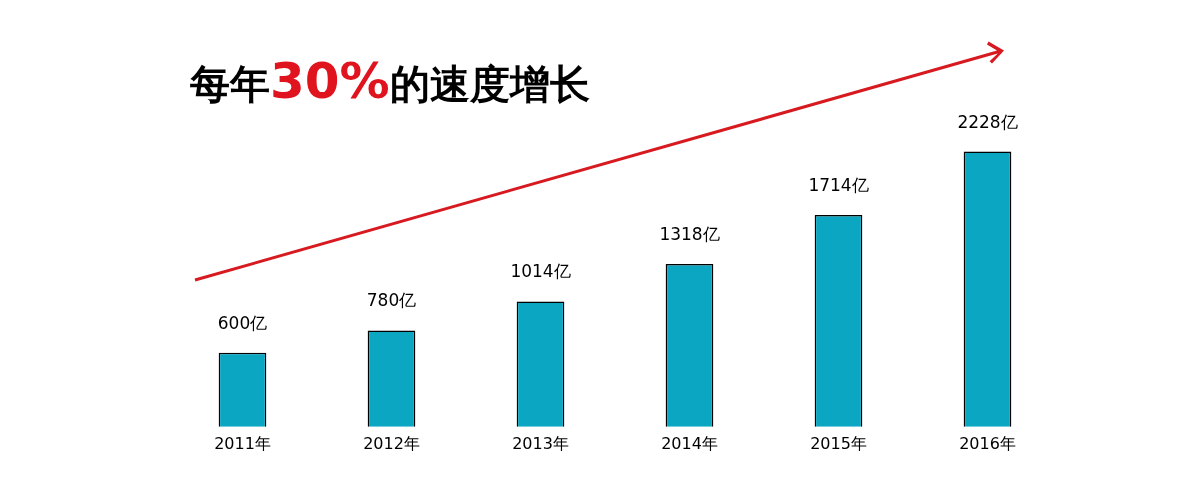 Image resolution: width=1200 pixels, height=480 pixels. I want to click on data-label: 780亿, so click(391, 300).